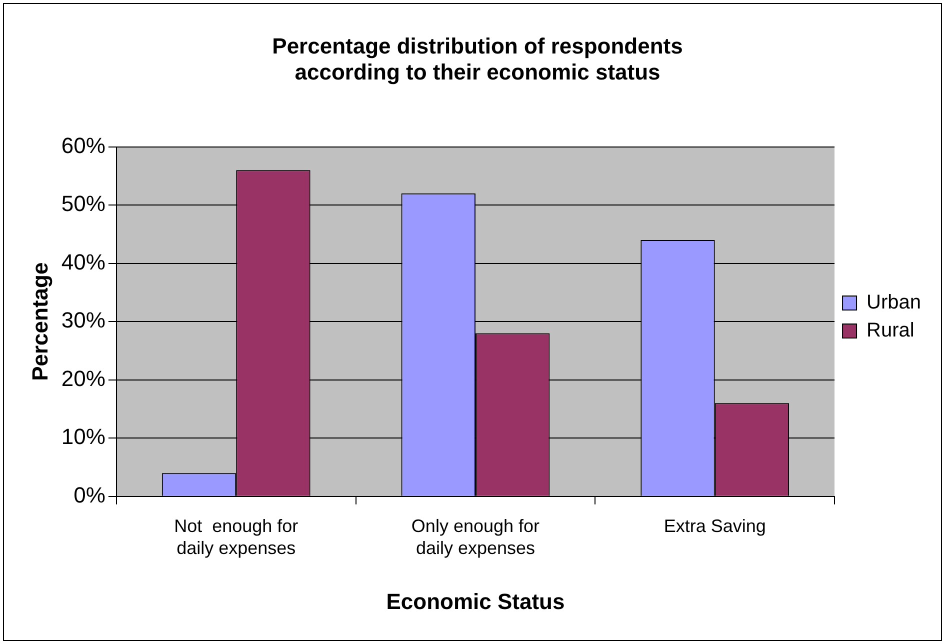 This screenshot has height=644, width=945. I want to click on y-tick-label: 20%, so click(83, 378).